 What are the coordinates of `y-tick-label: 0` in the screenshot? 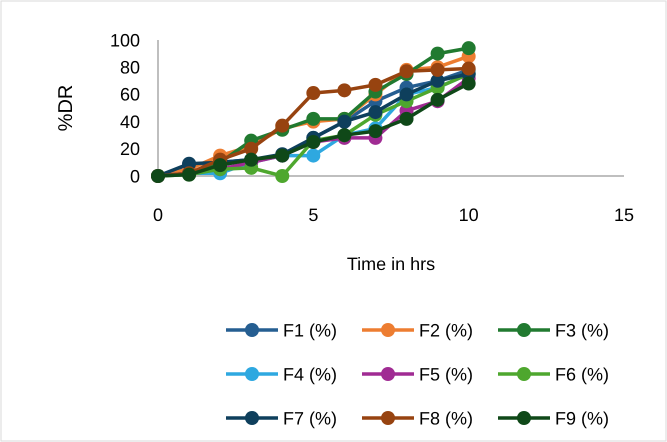 It's located at (135, 176).